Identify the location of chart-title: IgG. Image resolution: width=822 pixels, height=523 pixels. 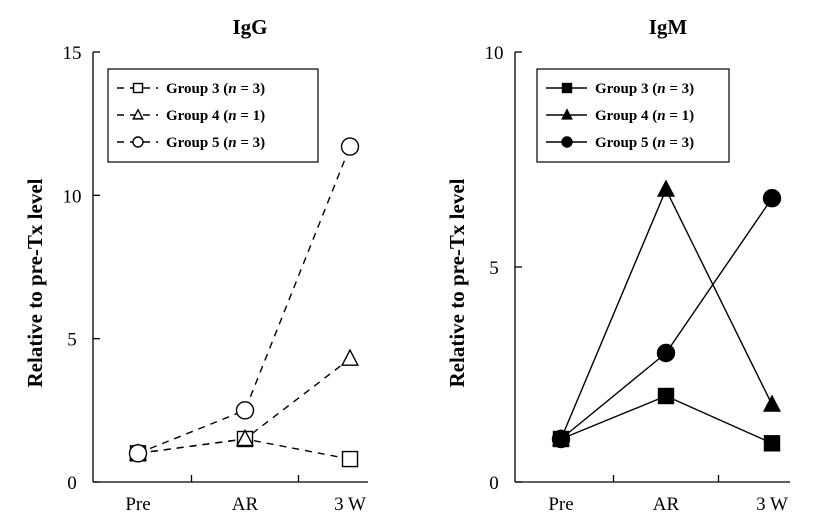
(249, 27).